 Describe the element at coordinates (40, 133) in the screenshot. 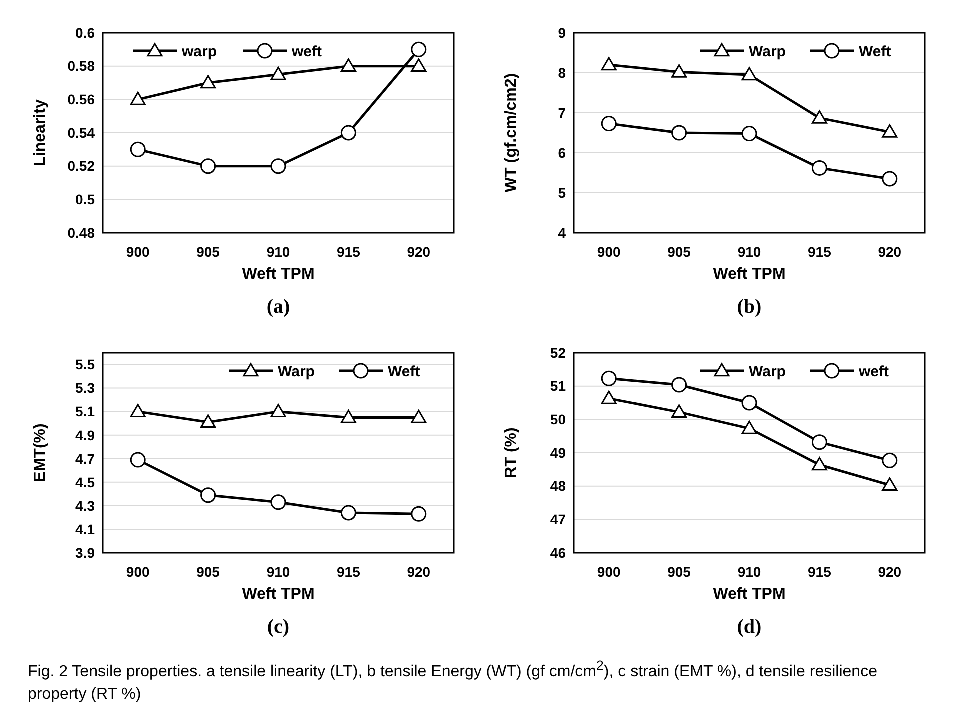

I see `y-axis-title: Linearity` at that location.